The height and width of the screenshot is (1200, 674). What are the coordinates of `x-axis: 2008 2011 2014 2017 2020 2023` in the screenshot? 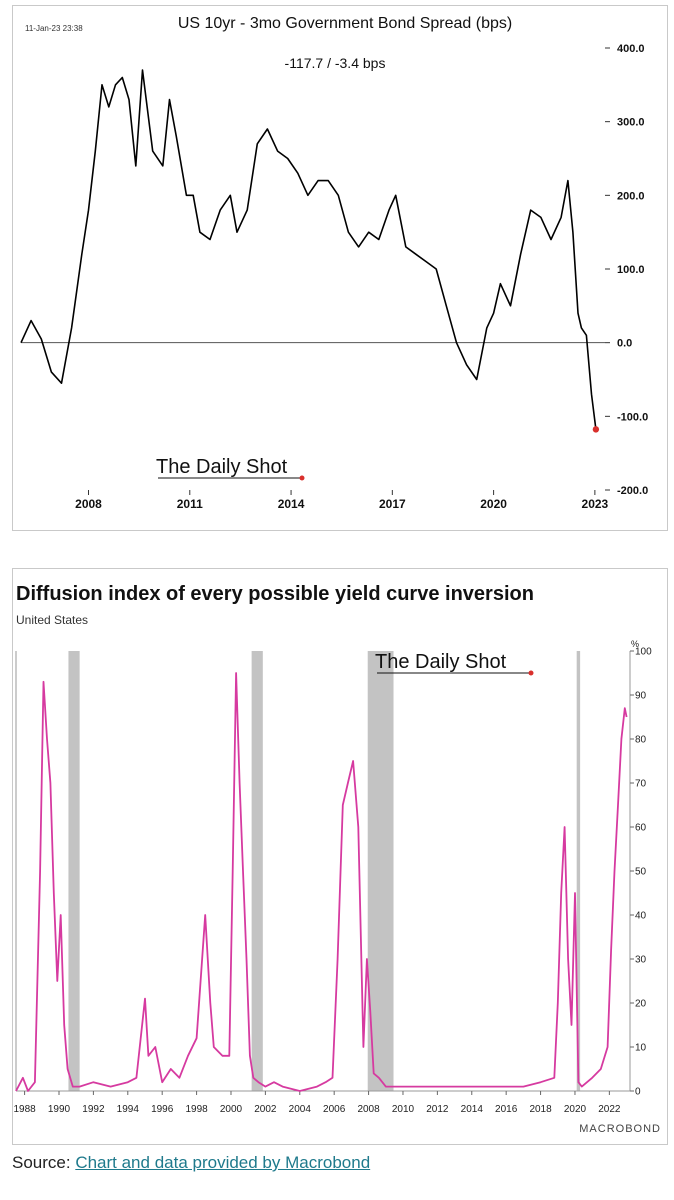 It's located at (342, 500).